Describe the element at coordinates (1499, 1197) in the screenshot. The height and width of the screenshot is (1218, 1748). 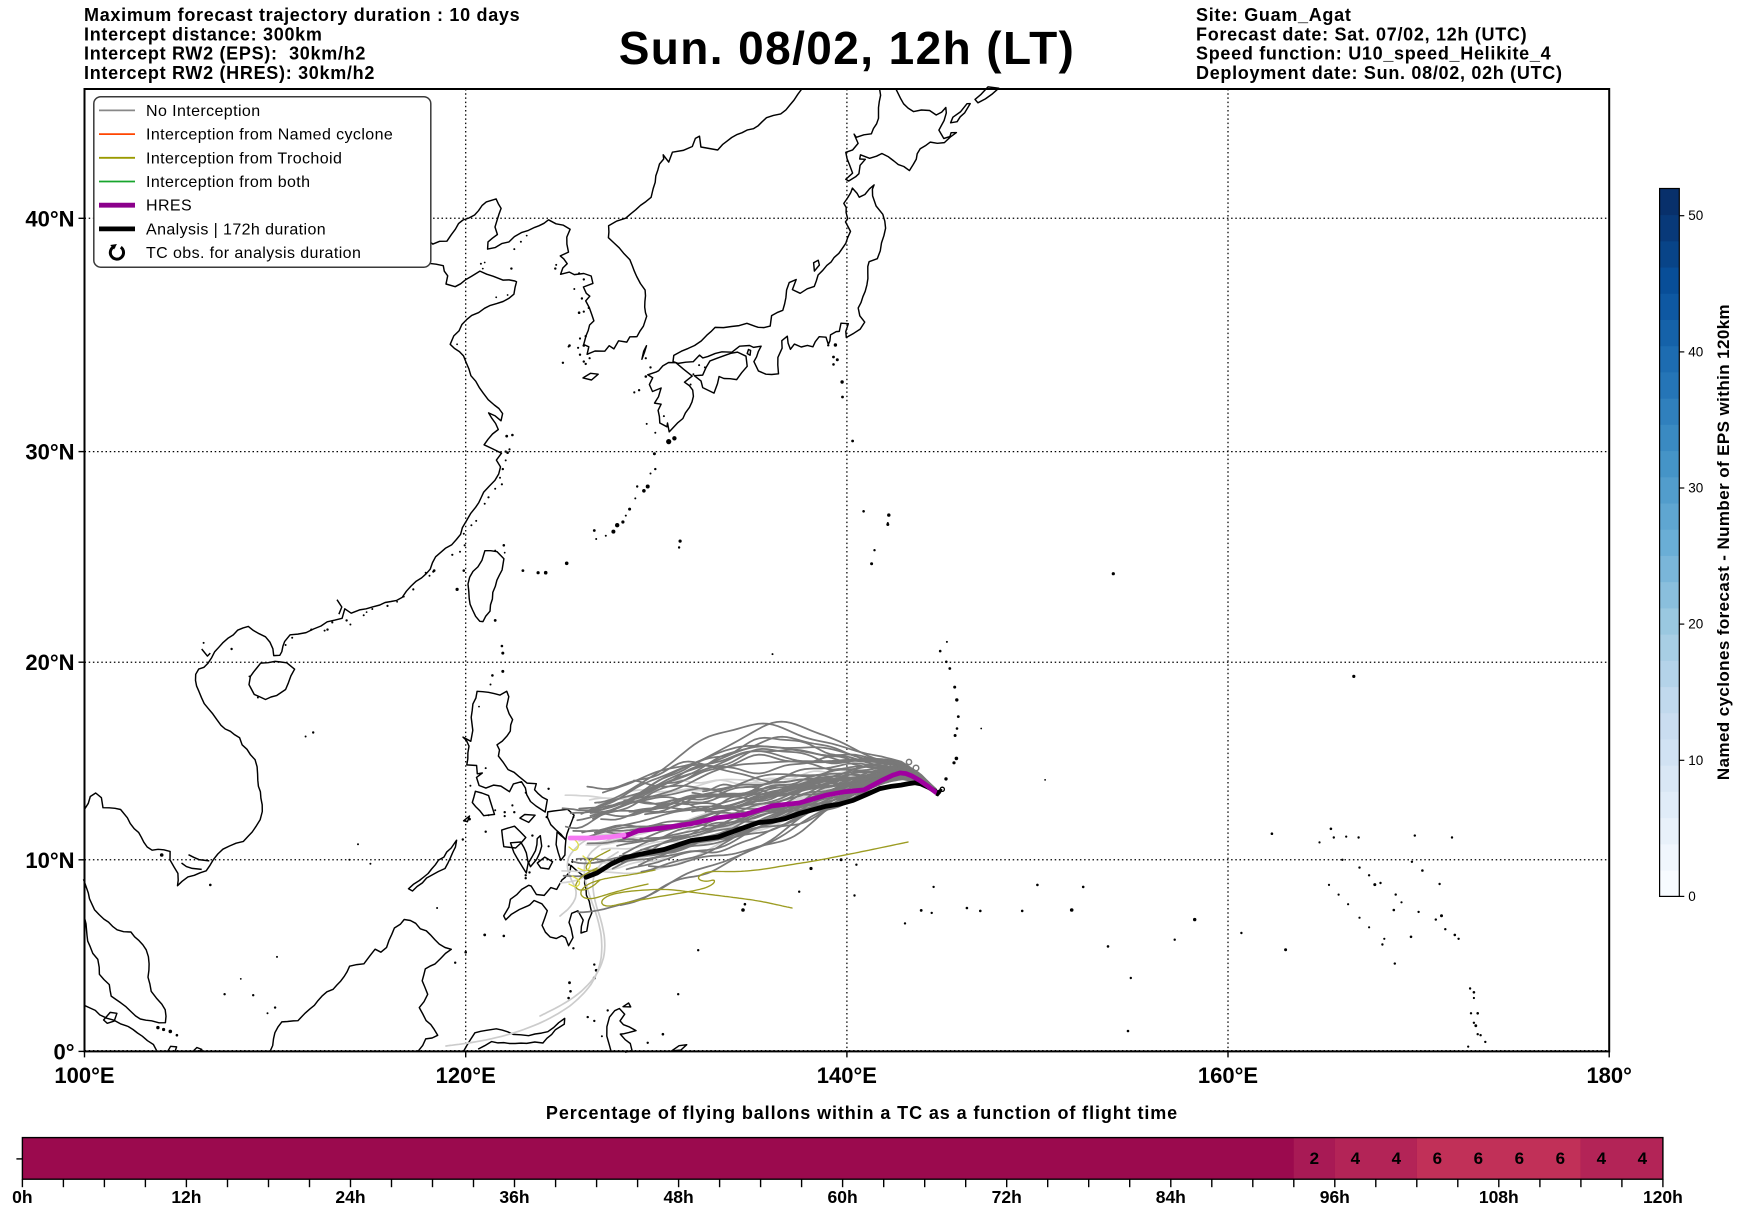
I see `svg-text: 108h` at that location.